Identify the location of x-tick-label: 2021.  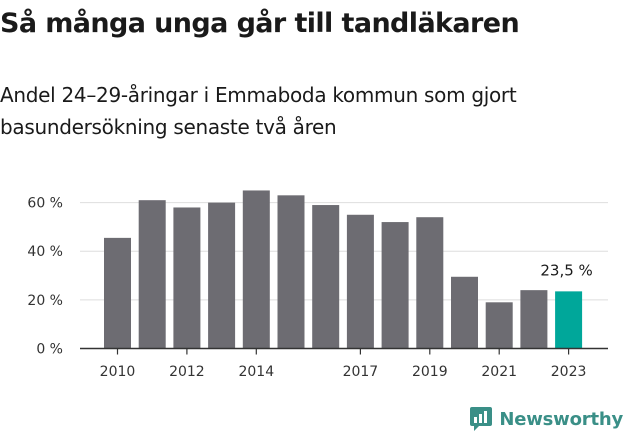
(499, 372).